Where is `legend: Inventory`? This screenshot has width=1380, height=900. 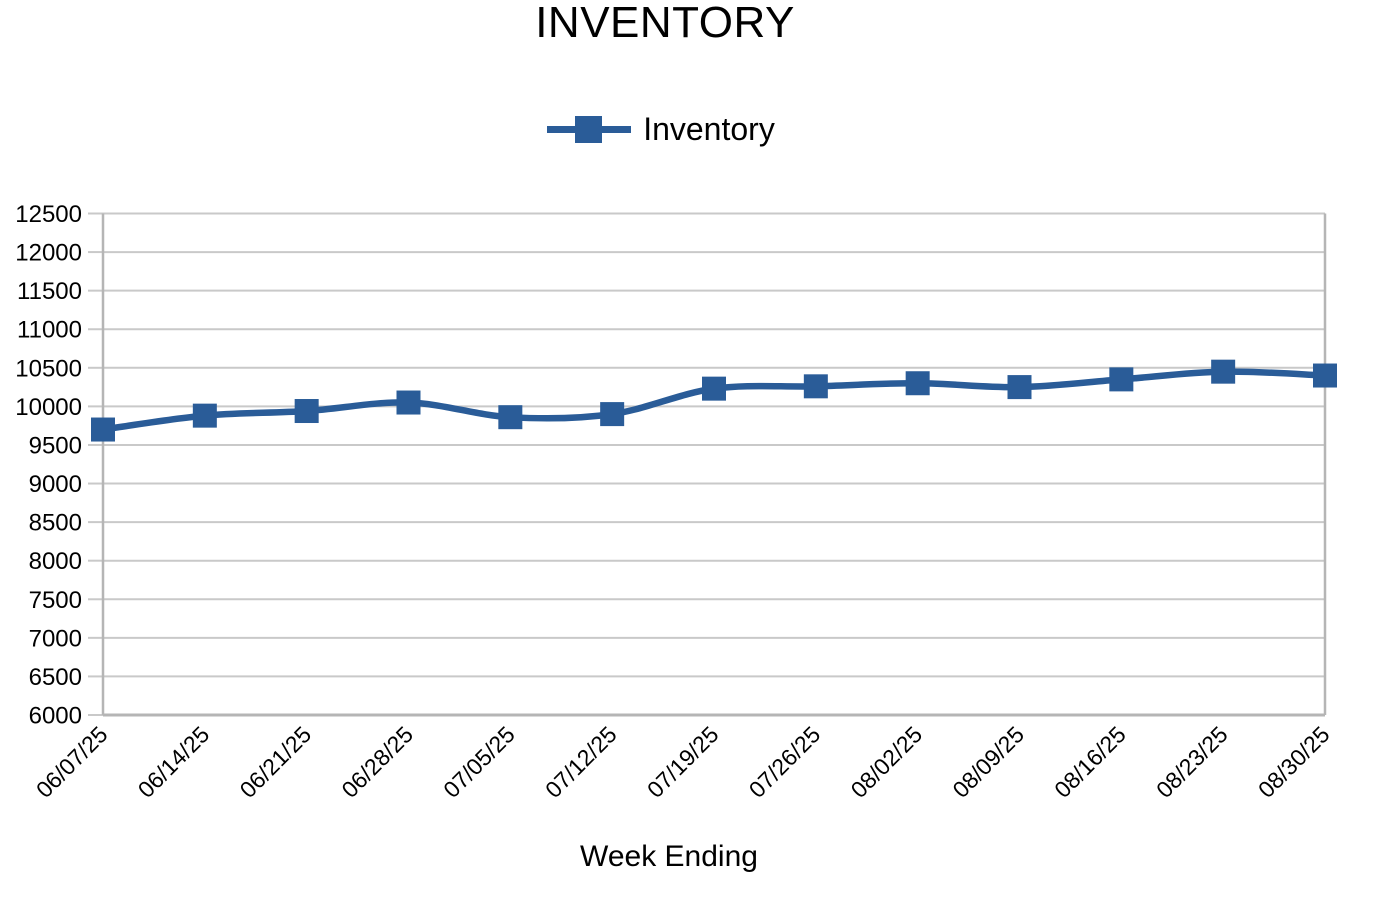 legend: Inventory is located at coordinates (661, 129).